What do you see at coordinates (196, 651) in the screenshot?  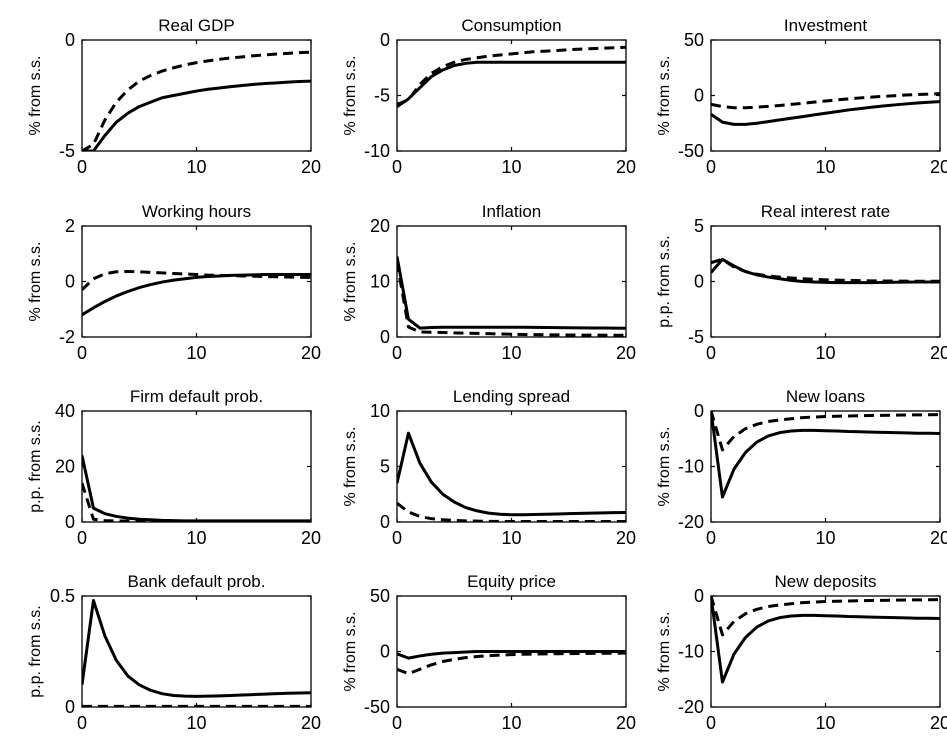 I see `bank-default-prob-axes-box` at bounding box center [196, 651].